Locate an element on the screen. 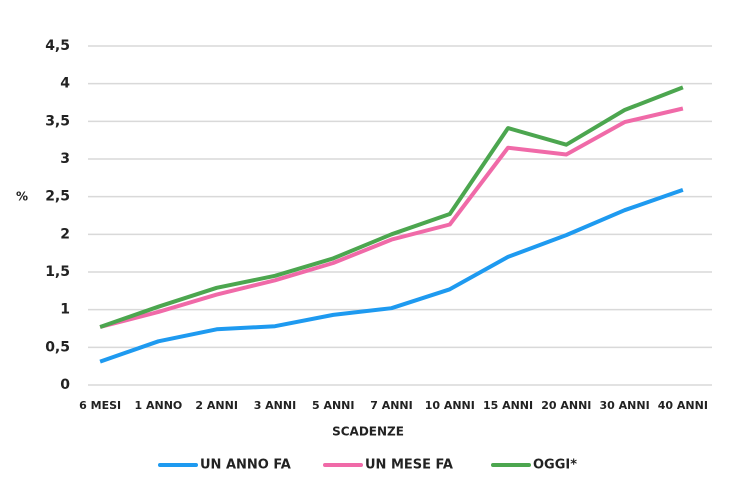  y-tick-label: 3 is located at coordinates (65, 159).